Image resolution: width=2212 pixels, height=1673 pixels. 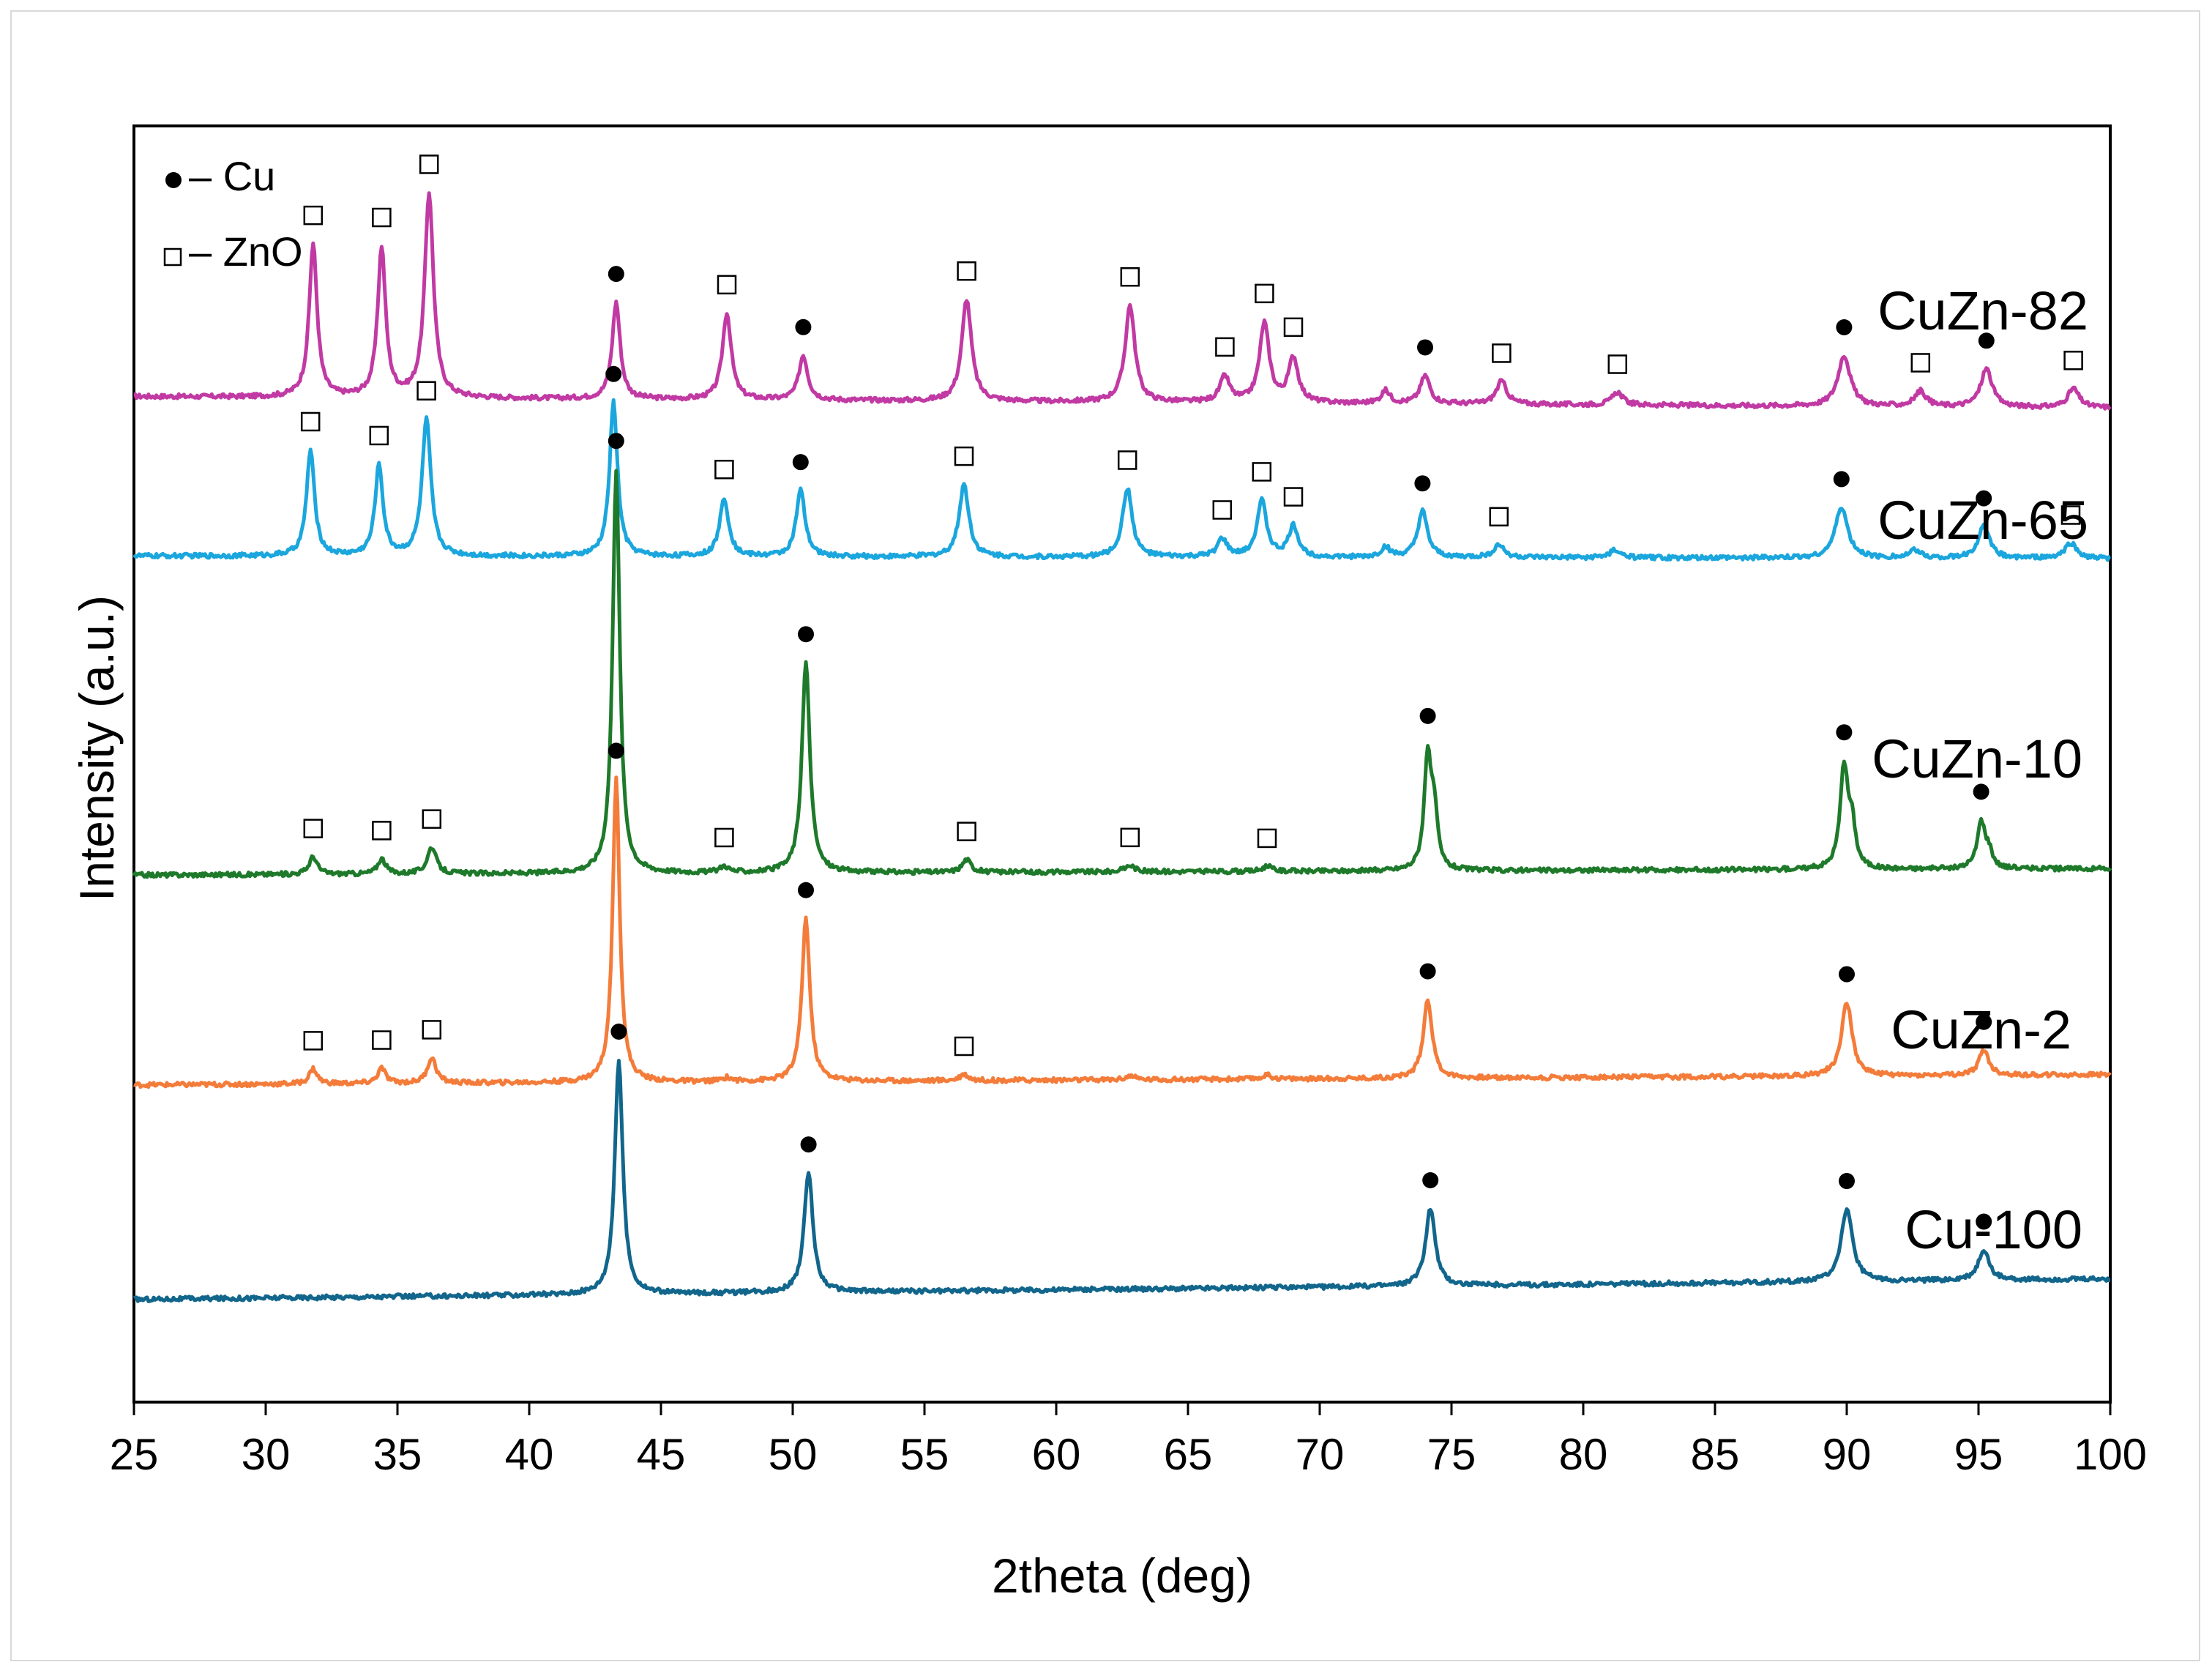 What do you see at coordinates (1847, 1454) in the screenshot?
I see `x-tick-label: 90` at bounding box center [1847, 1454].